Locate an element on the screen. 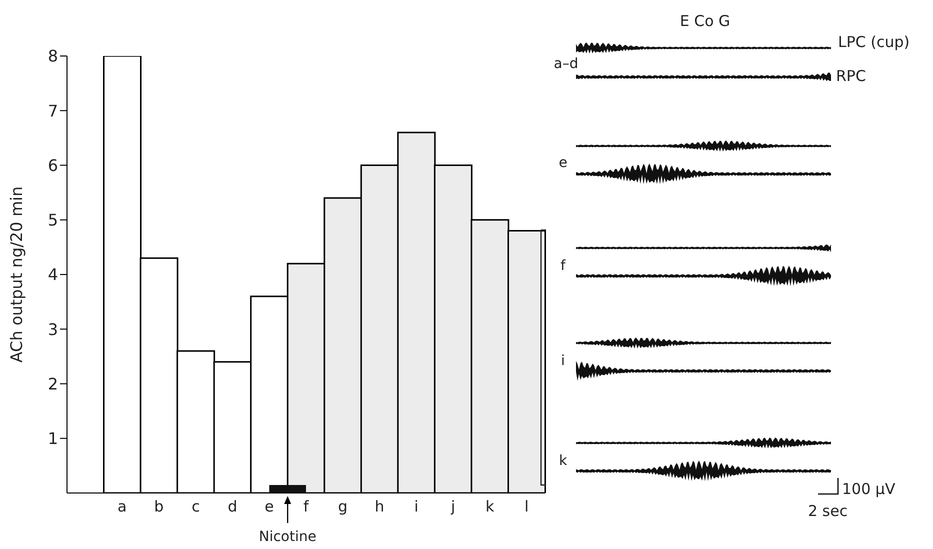 Image resolution: width=933 pixels, height=549 pixels. x-tick-label: j is located at coordinates (453, 507).